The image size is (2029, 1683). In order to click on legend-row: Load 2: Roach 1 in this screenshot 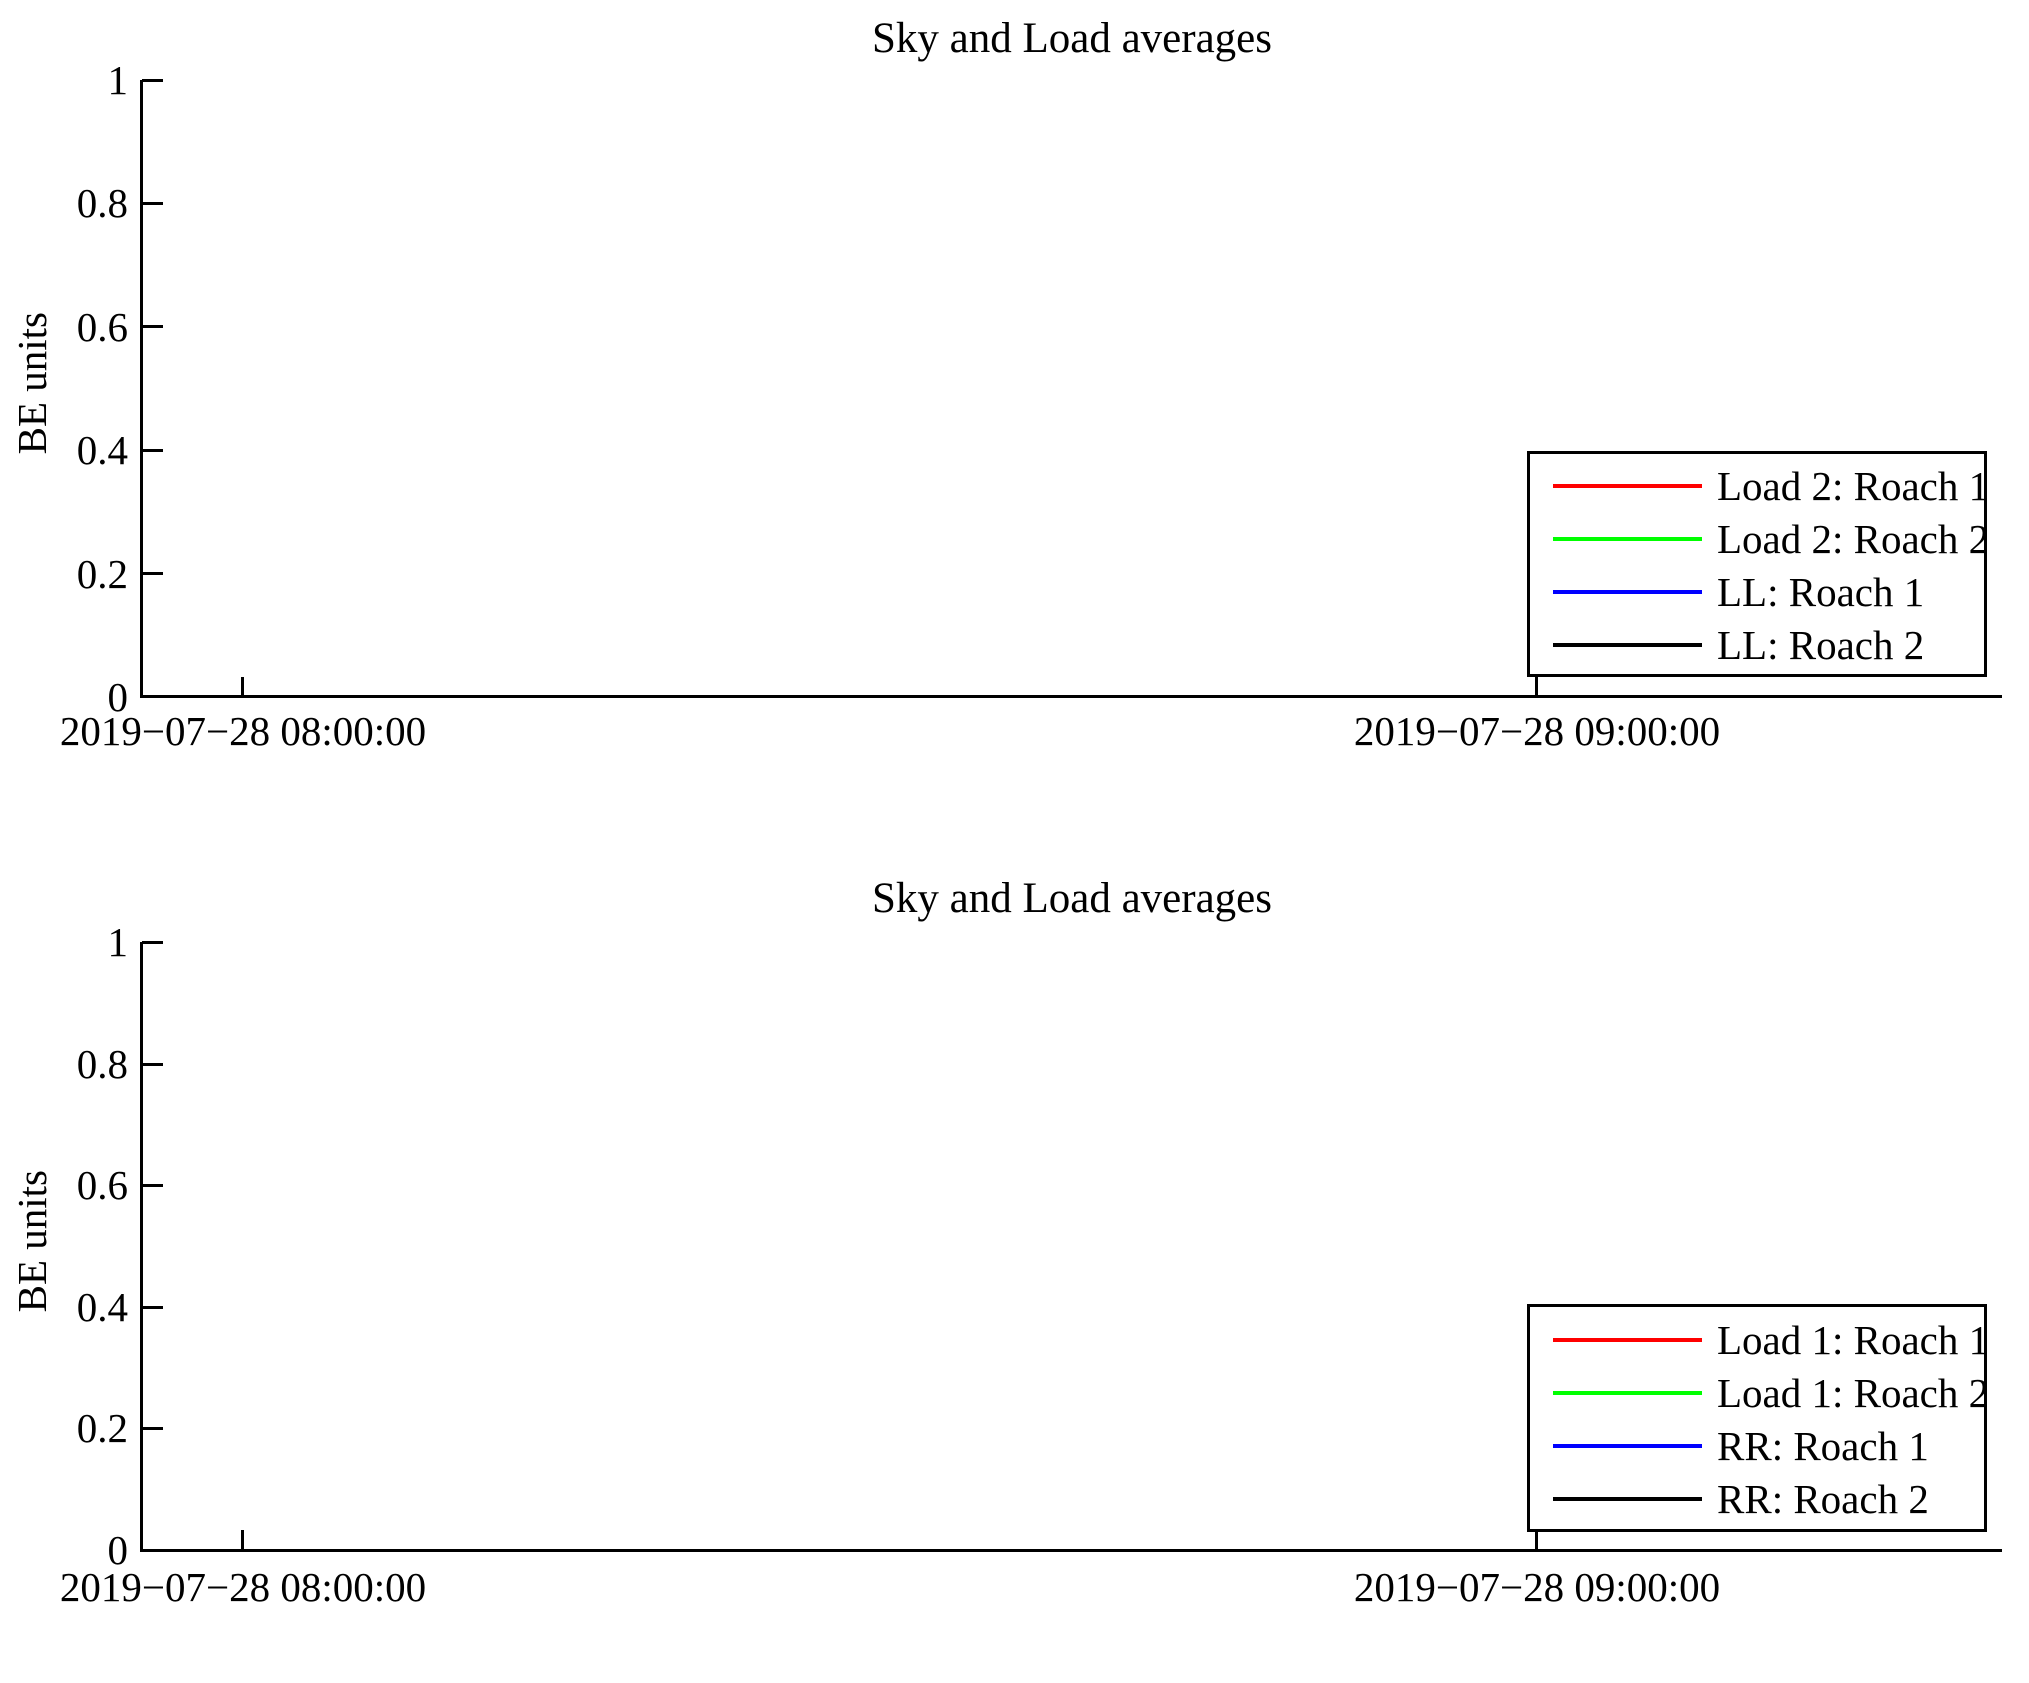, I will do `click(1759, 485)`.